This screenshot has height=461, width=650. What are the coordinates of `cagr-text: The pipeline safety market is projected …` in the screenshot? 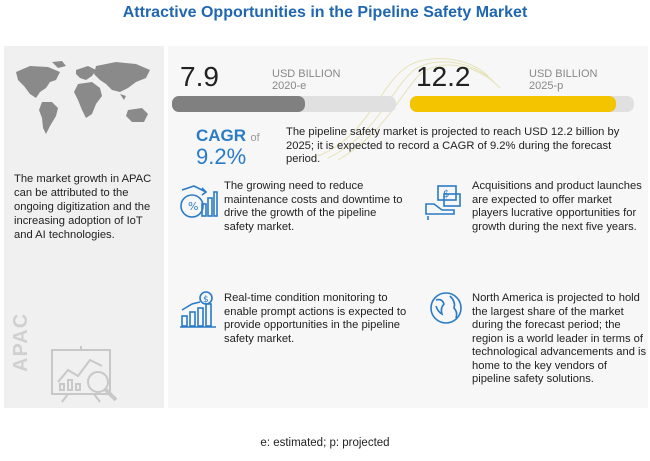 It's located at (453, 145).